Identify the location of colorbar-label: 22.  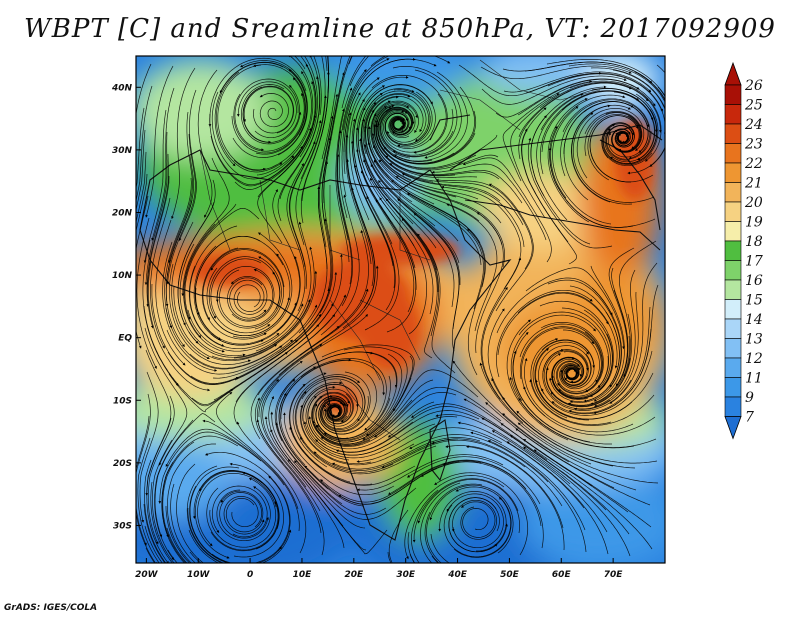
(753, 164).